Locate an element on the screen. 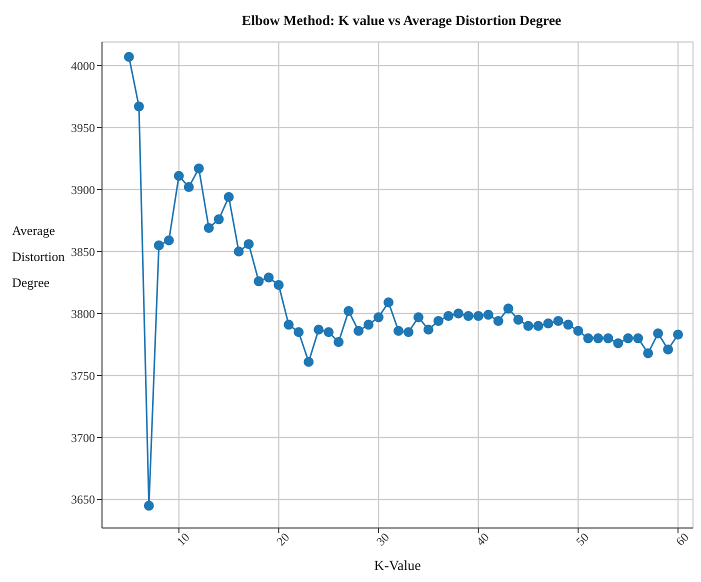  y-tick-label: 3700 is located at coordinates (83, 437).